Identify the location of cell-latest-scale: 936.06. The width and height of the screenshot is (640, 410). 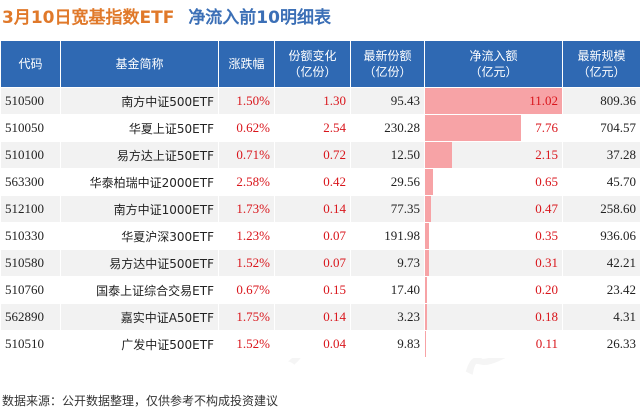
(601, 236).